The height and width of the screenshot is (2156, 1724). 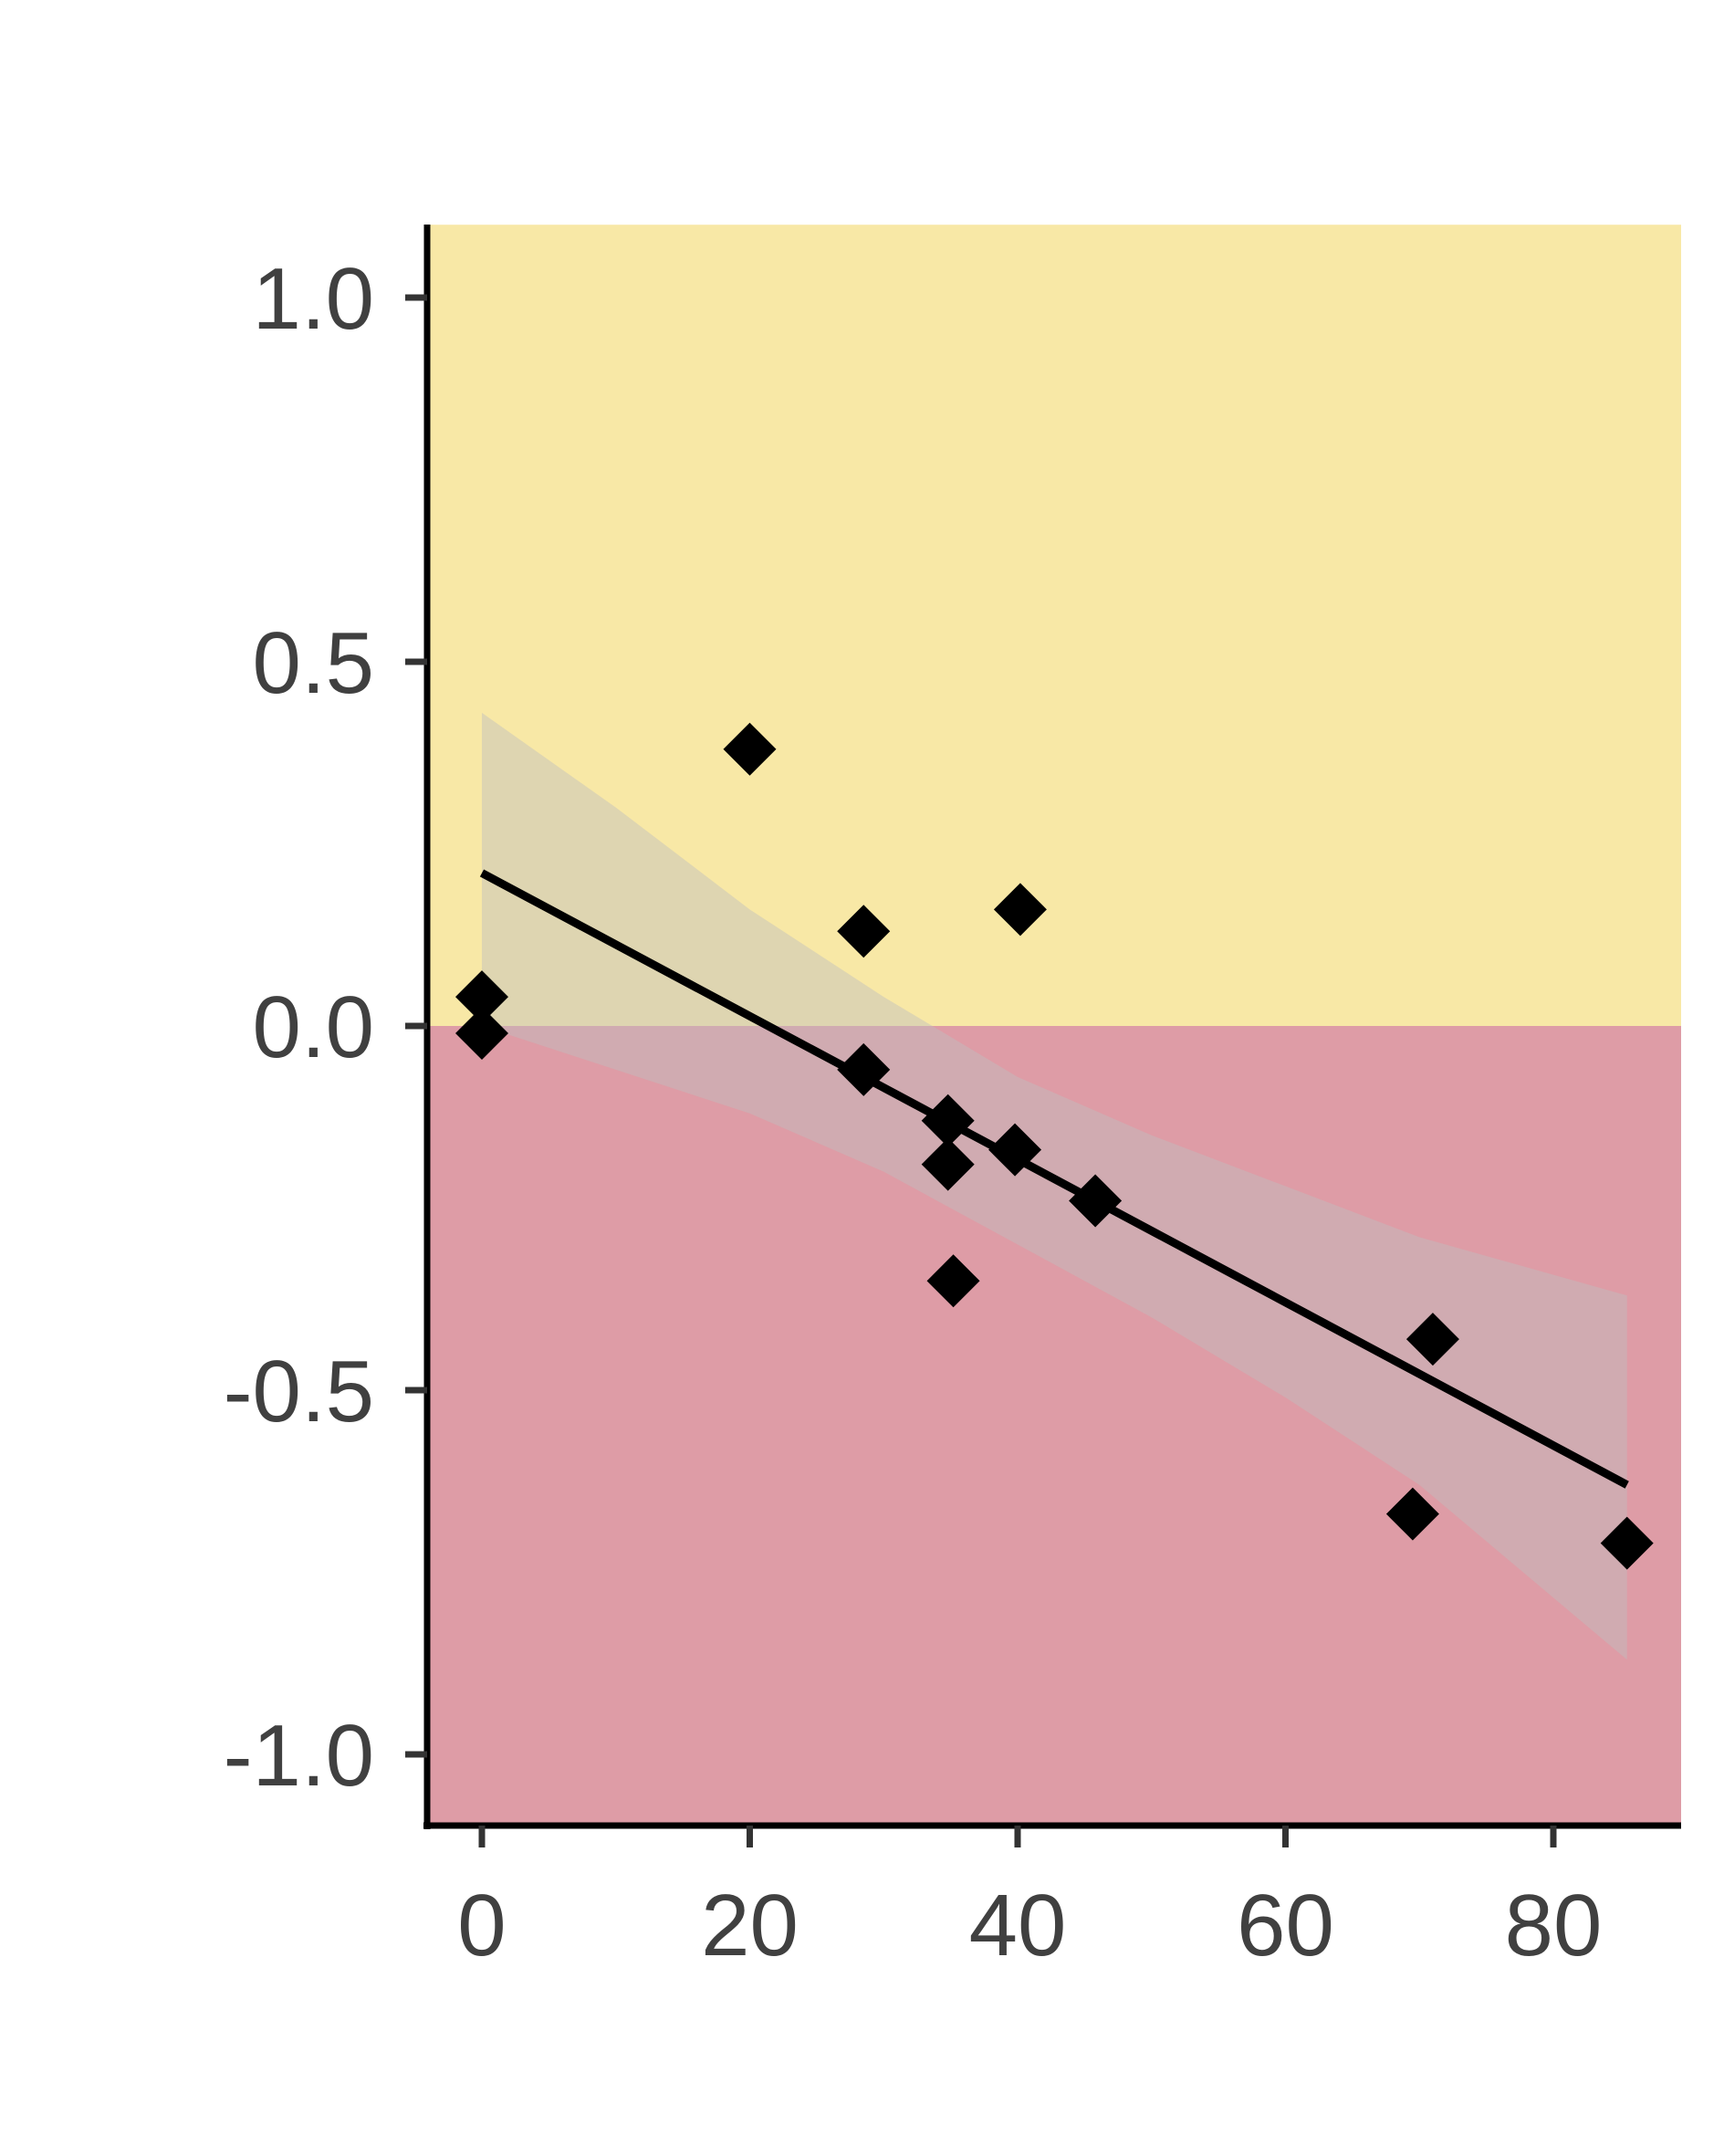 What do you see at coordinates (1285, 1925) in the screenshot?
I see `x-tick-label: 60` at bounding box center [1285, 1925].